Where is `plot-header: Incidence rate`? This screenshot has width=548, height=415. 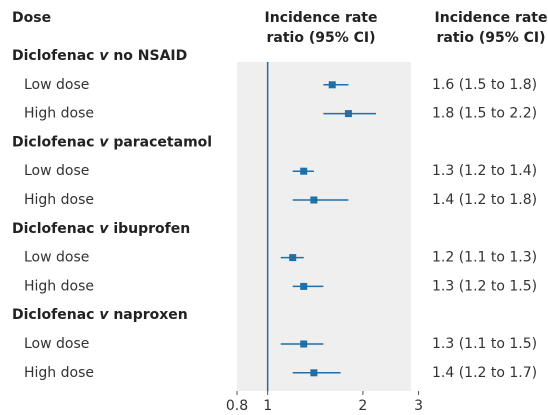
plot-header: Incidence rate is located at coordinates (321, 18).